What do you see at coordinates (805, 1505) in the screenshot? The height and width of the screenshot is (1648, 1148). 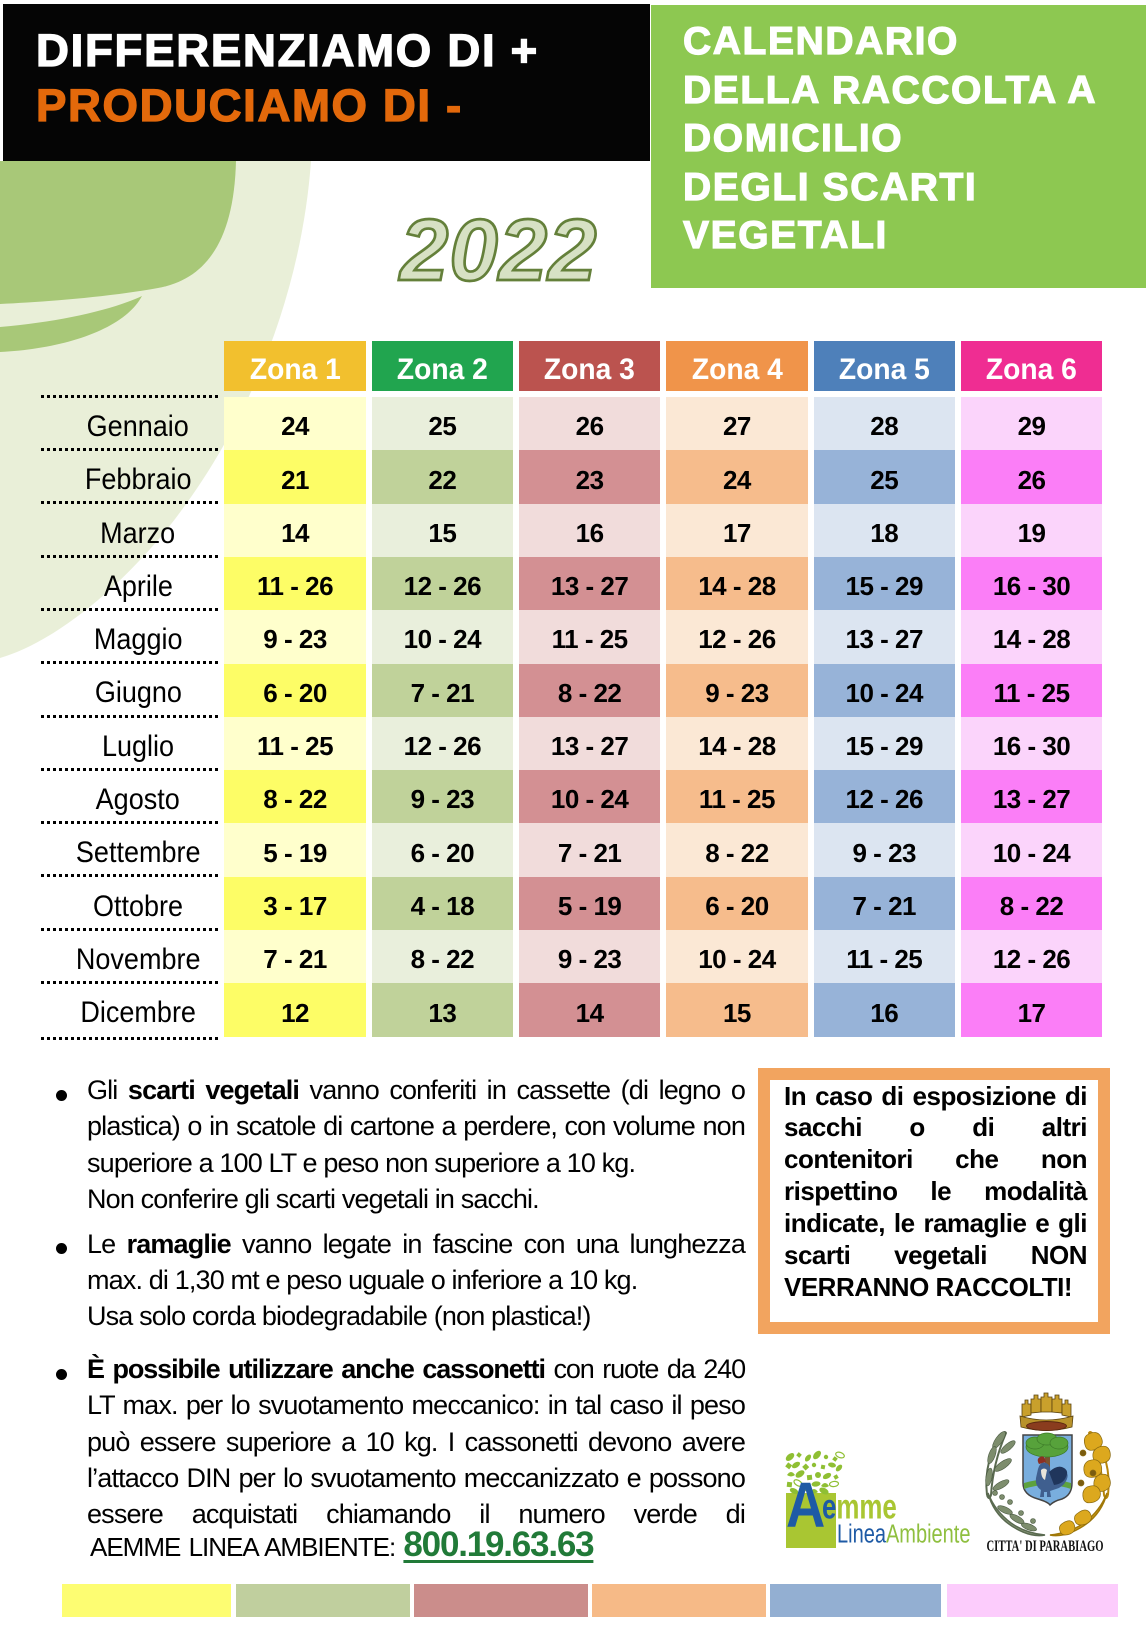 I see `svg-text: A` at bounding box center [805, 1505].